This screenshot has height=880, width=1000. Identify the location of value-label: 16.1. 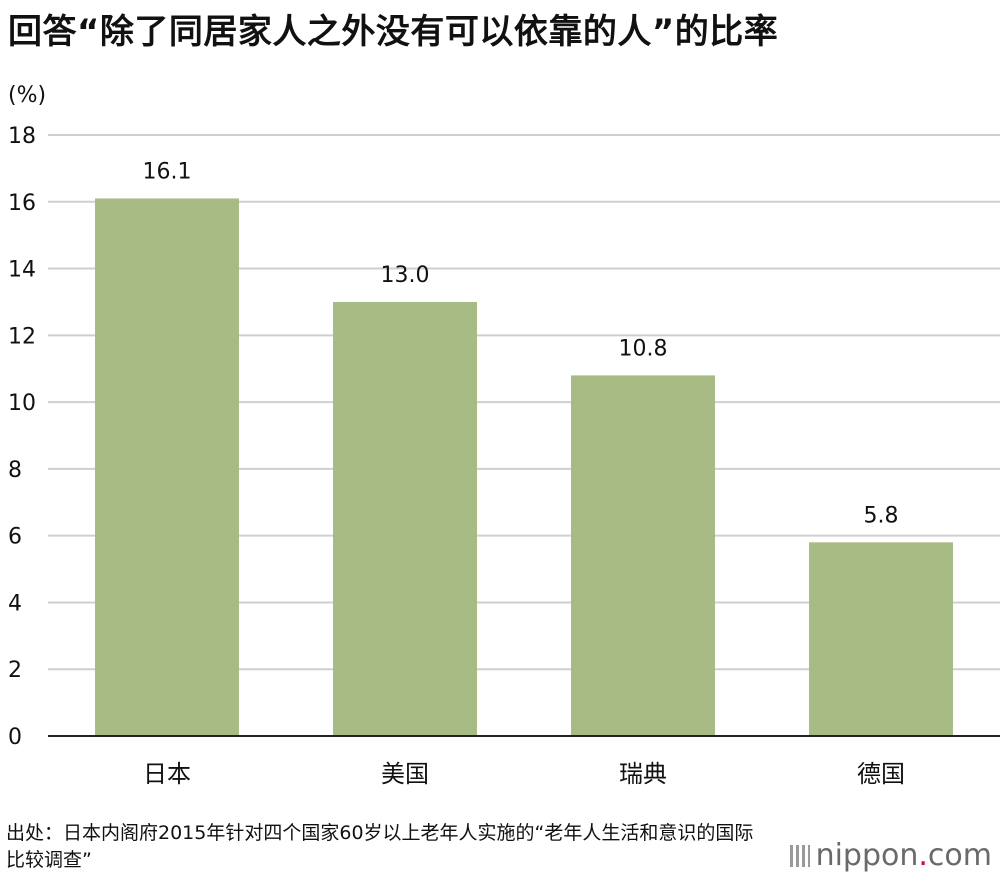
(167, 171).